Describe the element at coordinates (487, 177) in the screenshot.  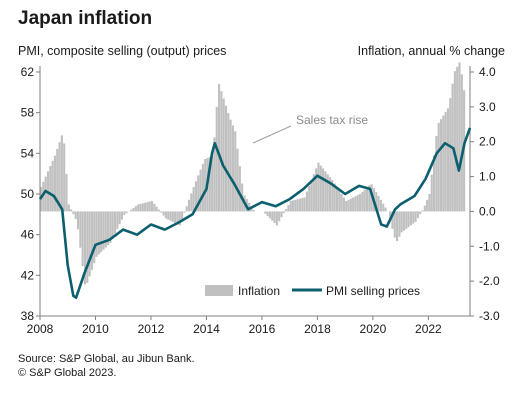
I see `right-tick-label: 1.0` at that location.